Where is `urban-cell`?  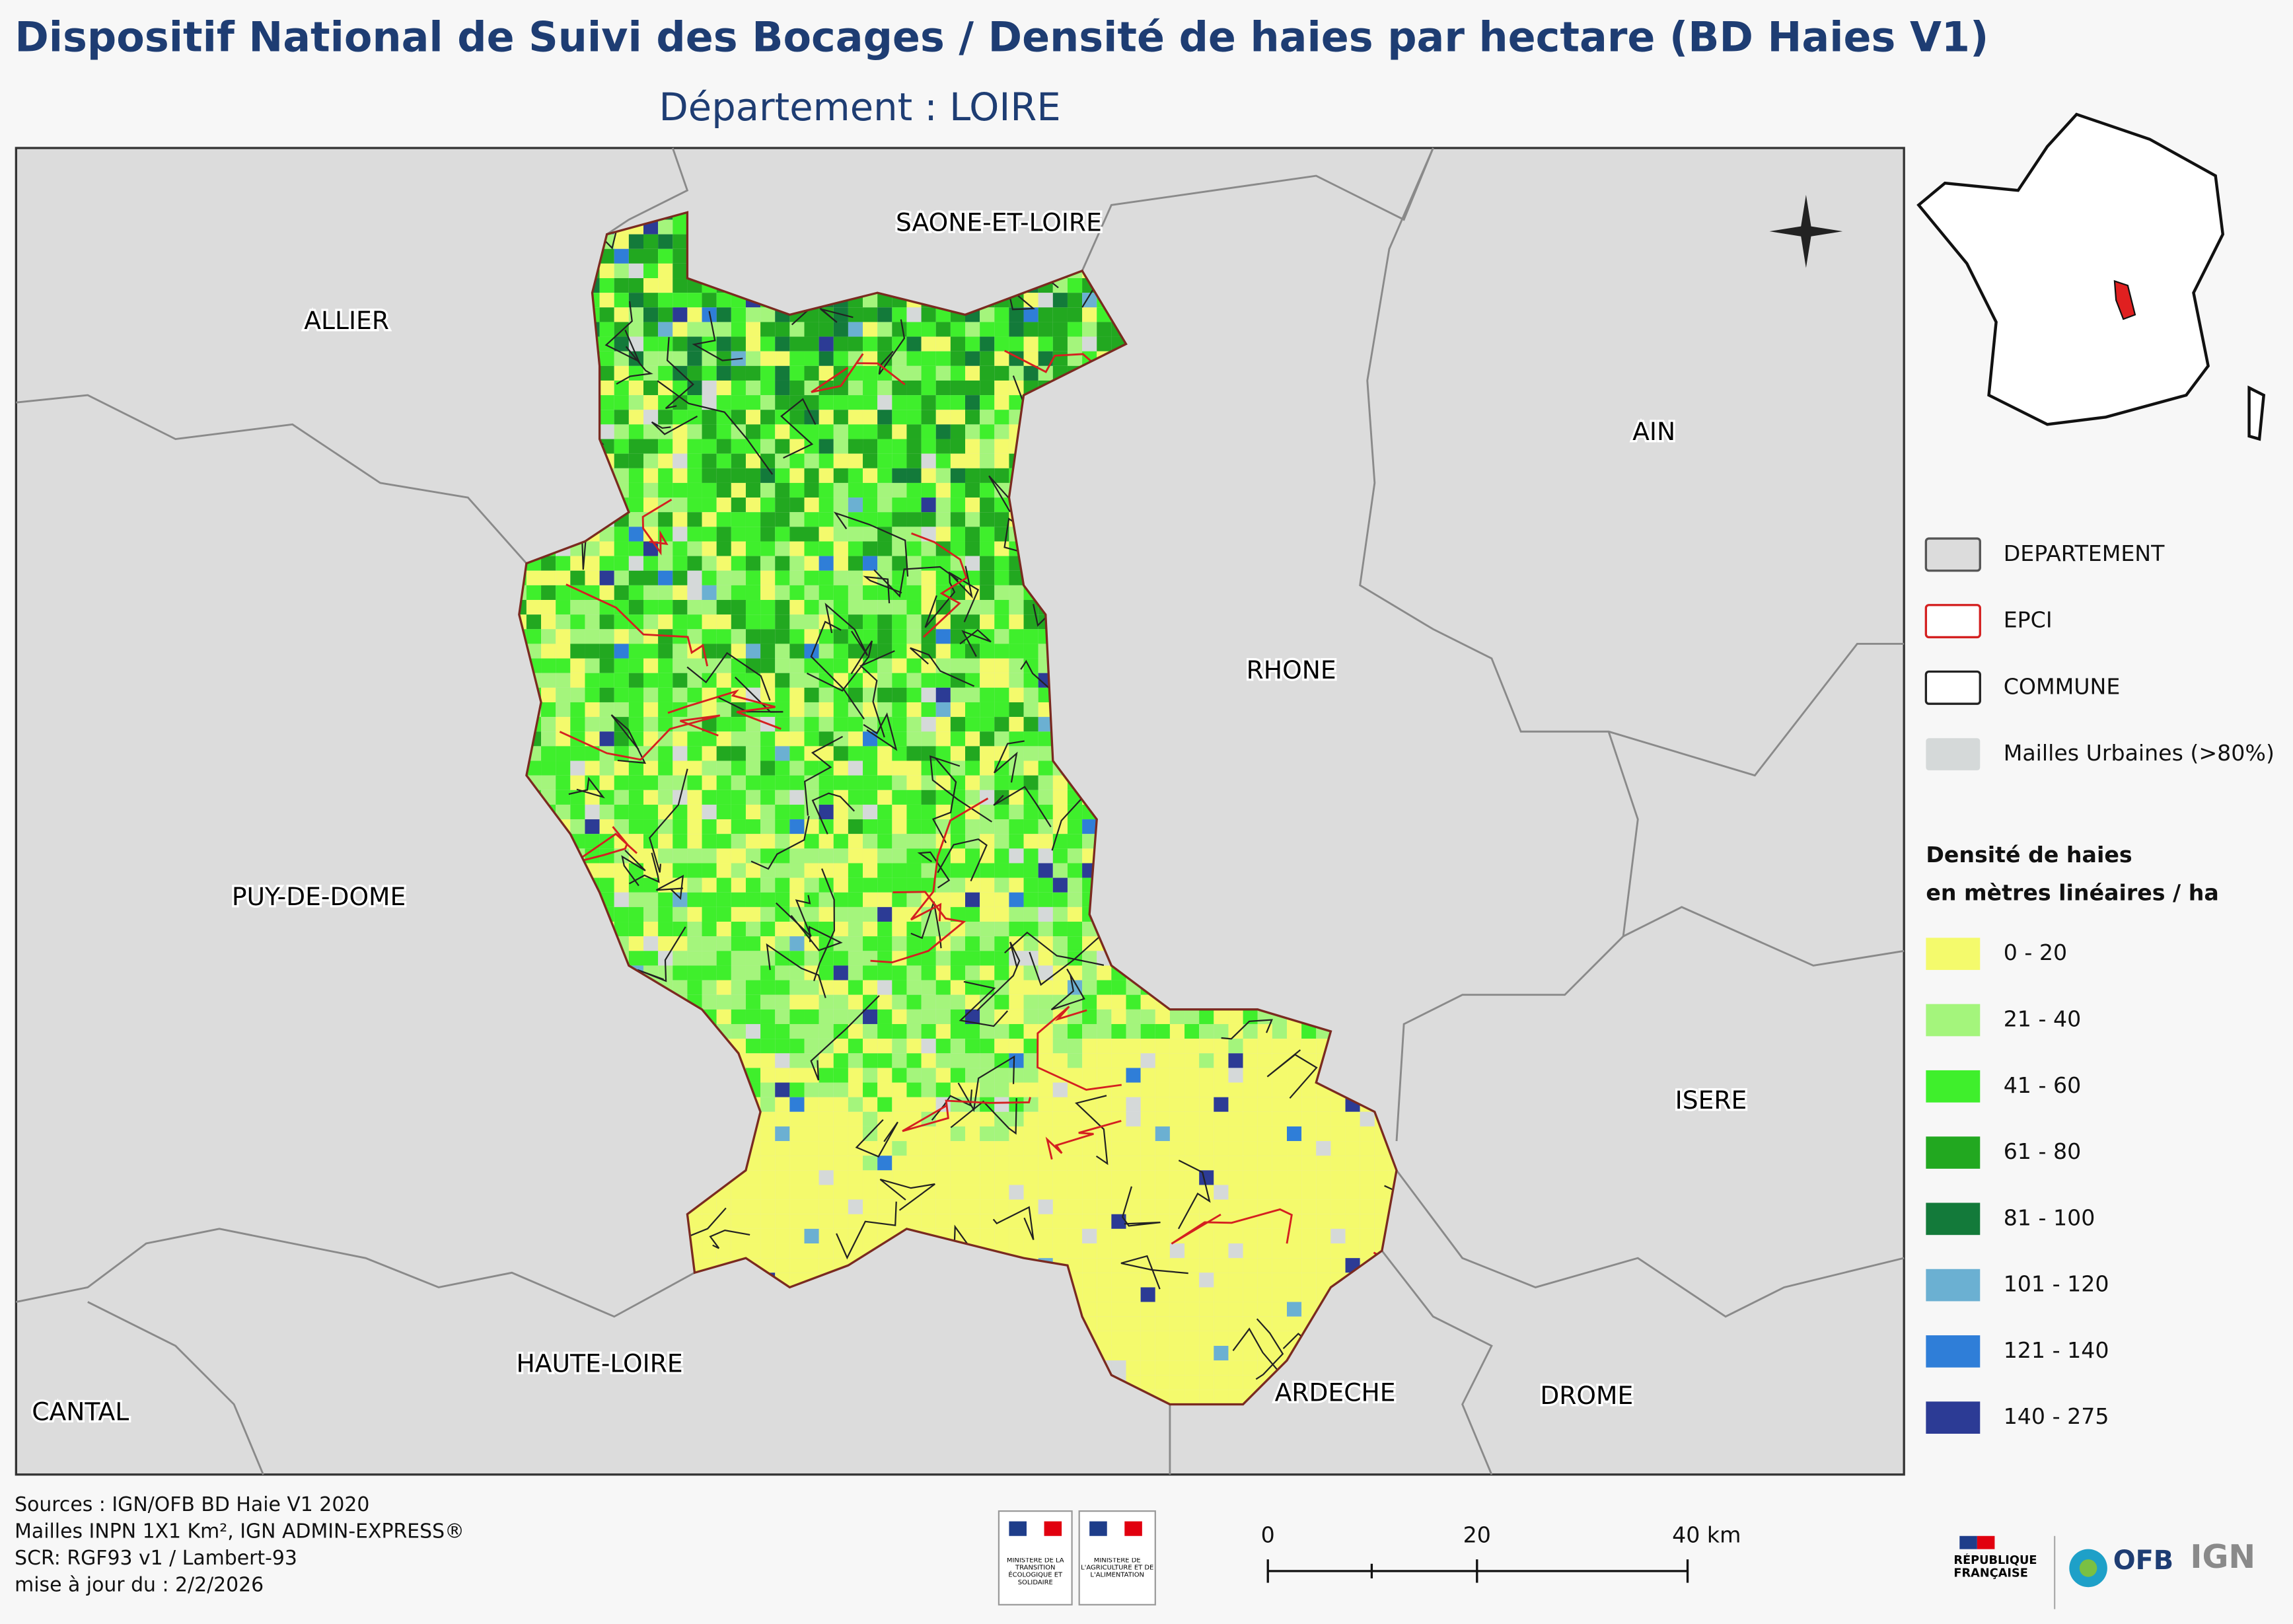
urban-cell is located at coordinates (1045, 973).